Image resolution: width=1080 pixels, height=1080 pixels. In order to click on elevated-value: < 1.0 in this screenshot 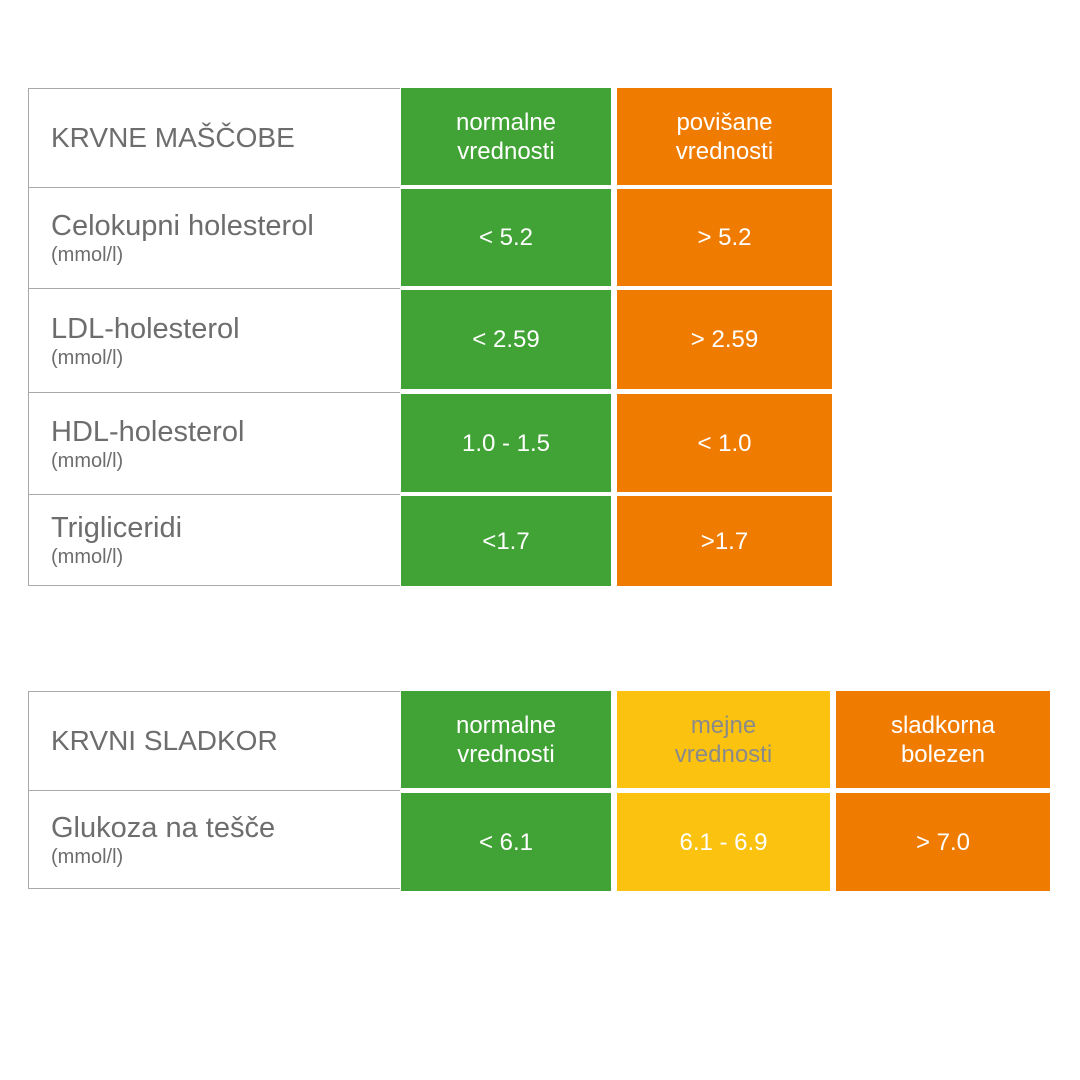, I will do `click(724, 443)`.